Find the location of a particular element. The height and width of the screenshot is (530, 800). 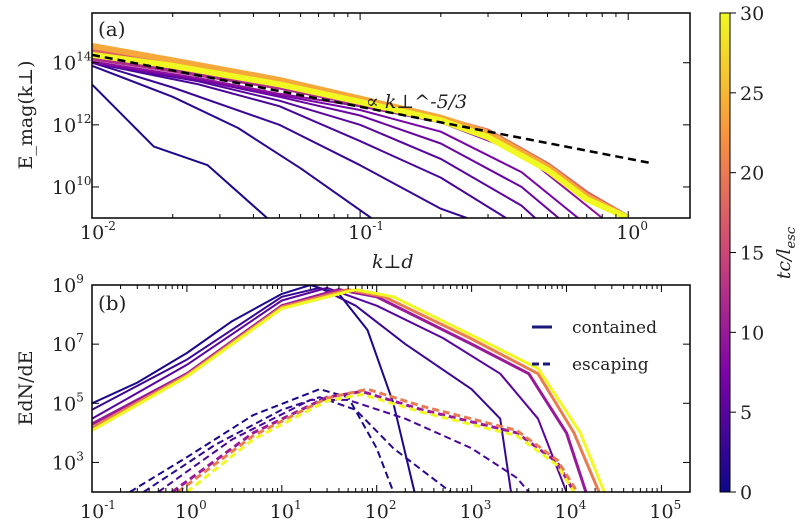

series-line-t2 is located at coordinates (232, 141).